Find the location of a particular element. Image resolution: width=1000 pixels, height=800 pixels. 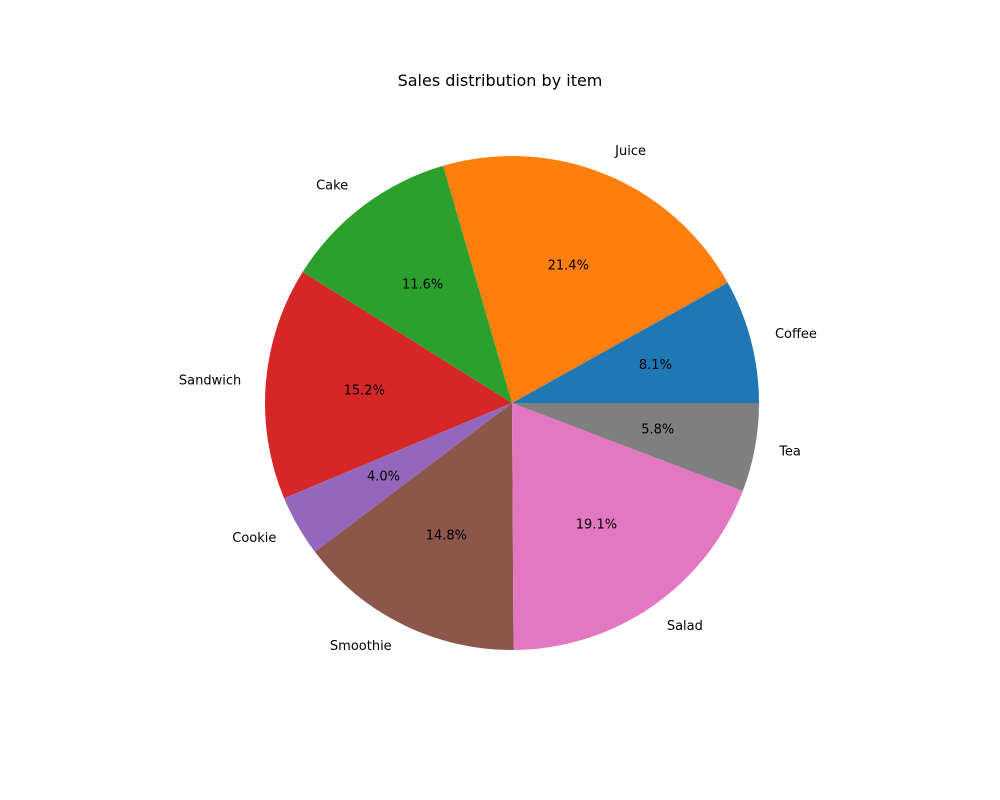

percent-label-cookie: 4.0% is located at coordinates (383, 476).